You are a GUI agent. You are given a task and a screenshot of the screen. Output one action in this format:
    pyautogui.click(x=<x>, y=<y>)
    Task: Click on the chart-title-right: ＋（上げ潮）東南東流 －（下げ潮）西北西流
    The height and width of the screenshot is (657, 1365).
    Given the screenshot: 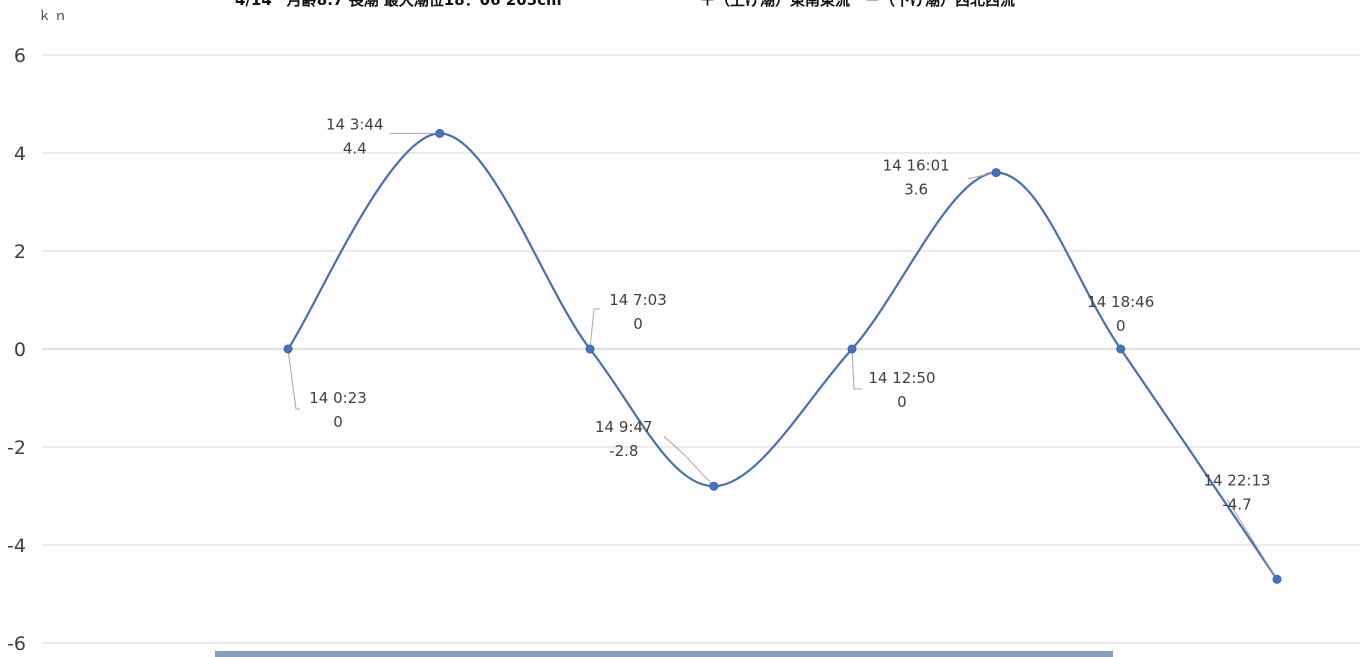 What is the action you would take?
    pyautogui.click(x=857, y=4)
    